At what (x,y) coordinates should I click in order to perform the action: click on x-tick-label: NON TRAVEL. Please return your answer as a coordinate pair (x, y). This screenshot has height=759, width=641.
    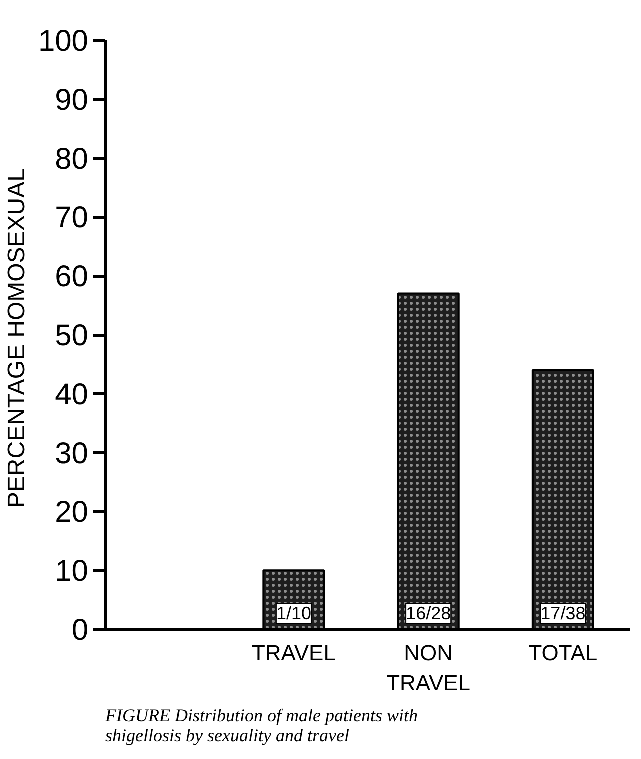
    Looking at the image, I should click on (428, 668).